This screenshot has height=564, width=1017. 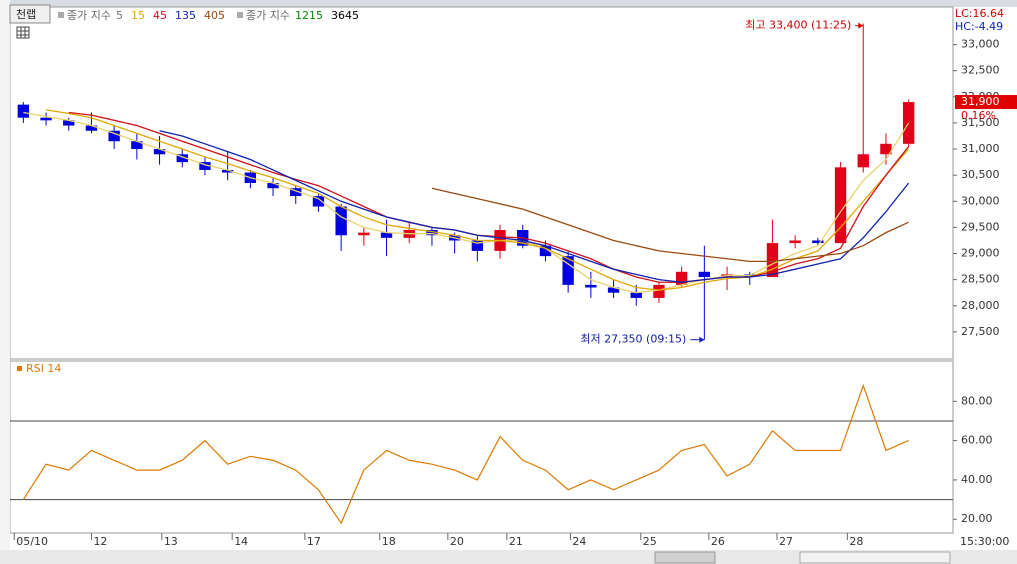 I want to click on y-tick-label: 31,000, so click(x=980, y=148).